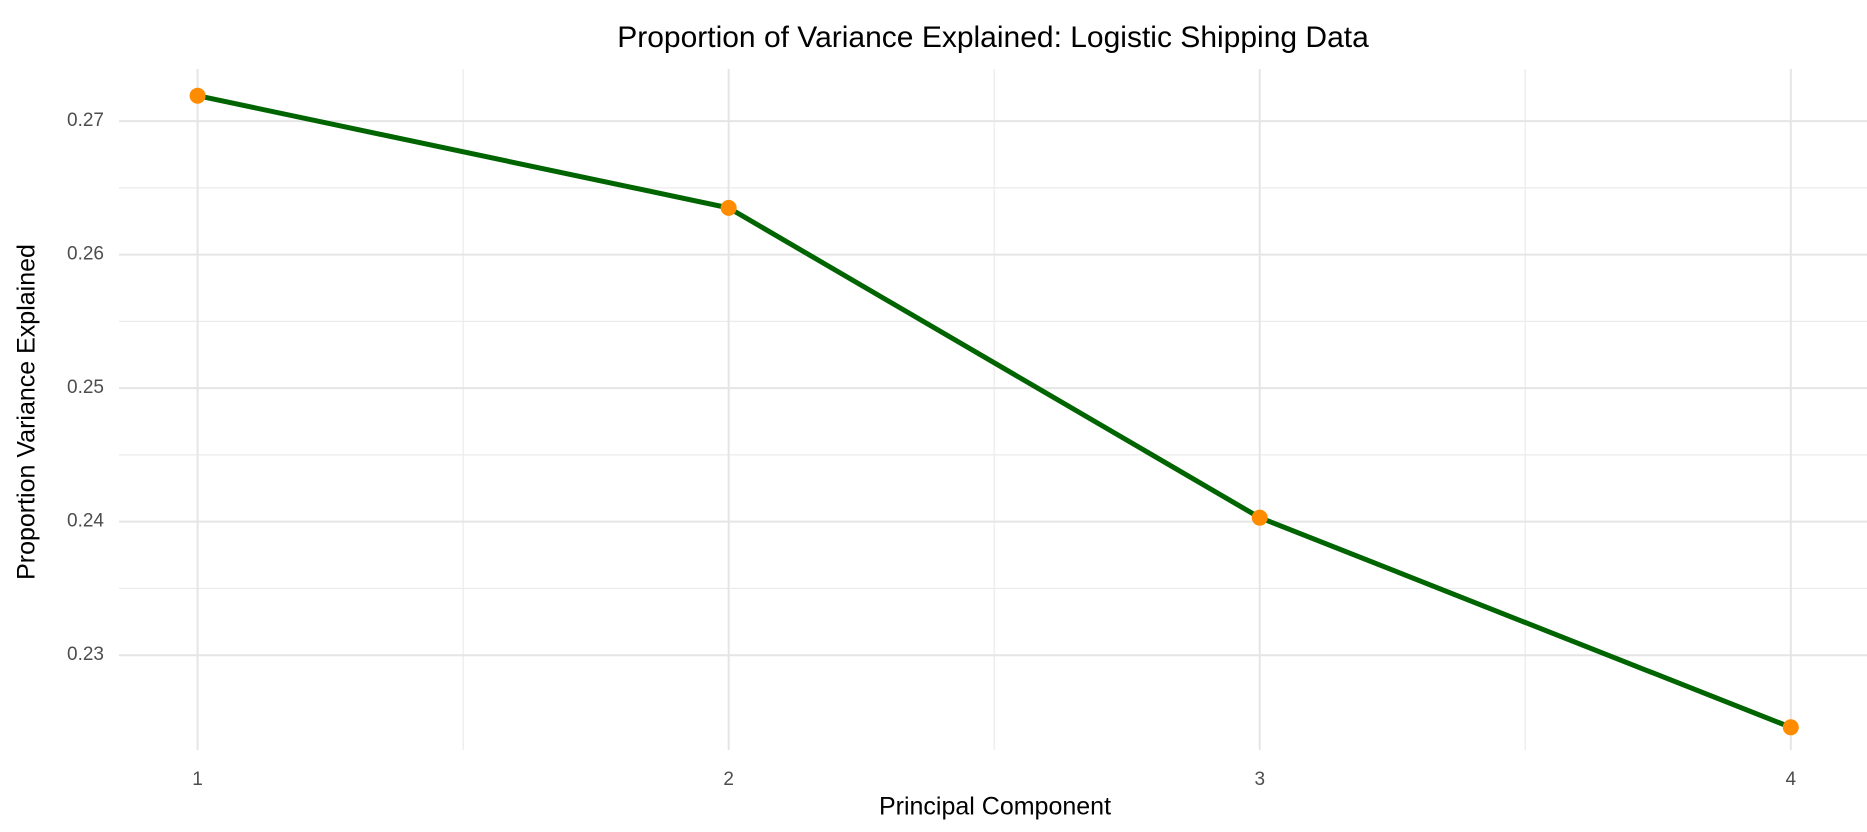 Image resolution: width=1867 pixels, height=832 pixels. Describe the element at coordinates (85, 254) in the screenshot. I see `y-tick-label: 0.26` at that location.